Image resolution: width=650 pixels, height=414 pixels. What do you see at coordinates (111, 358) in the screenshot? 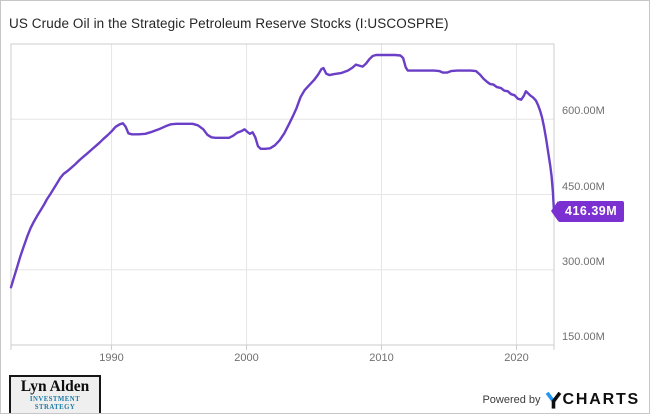
I see `x-axis-label: 1990` at bounding box center [111, 358].